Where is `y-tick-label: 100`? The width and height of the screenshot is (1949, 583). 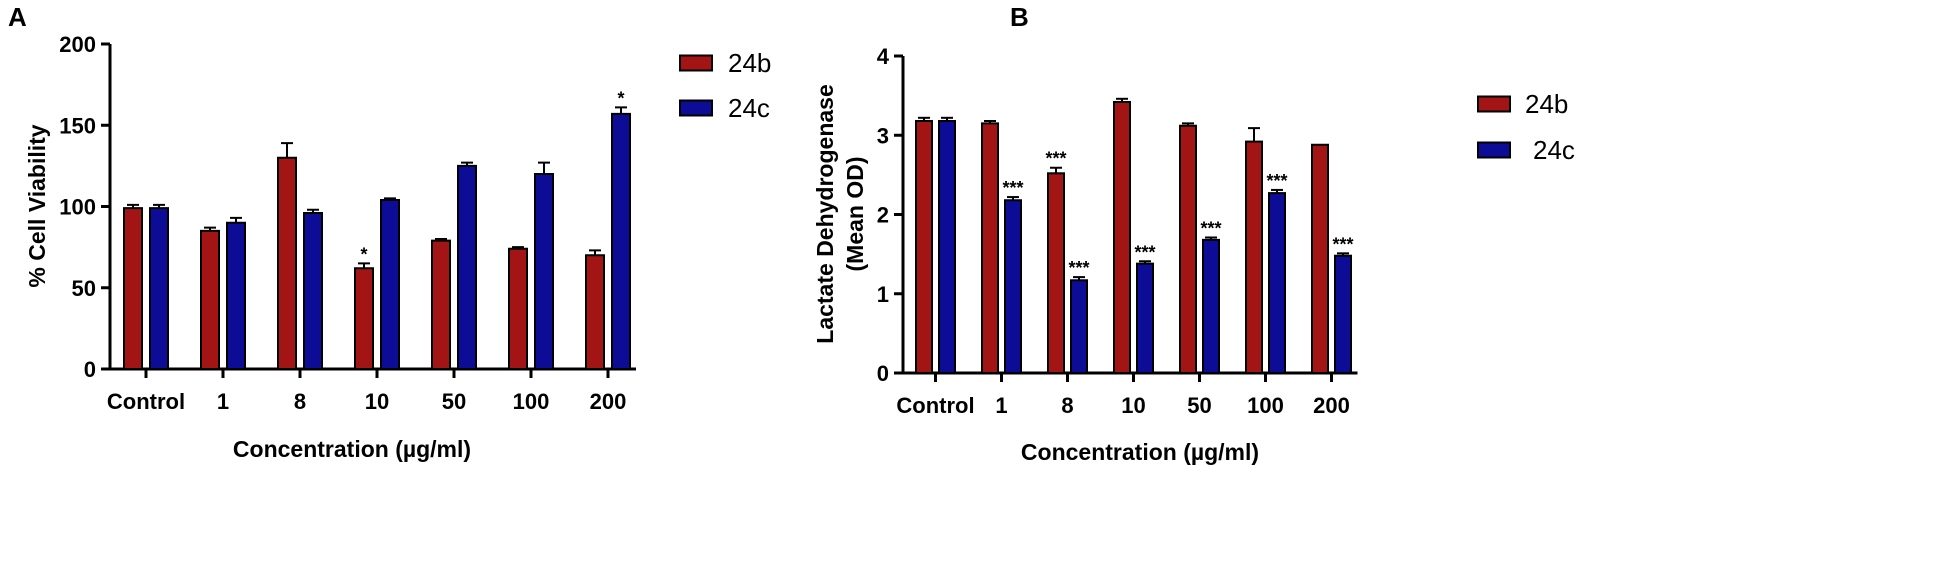 y-tick-label: 100 is located at coordinates (77, 207).